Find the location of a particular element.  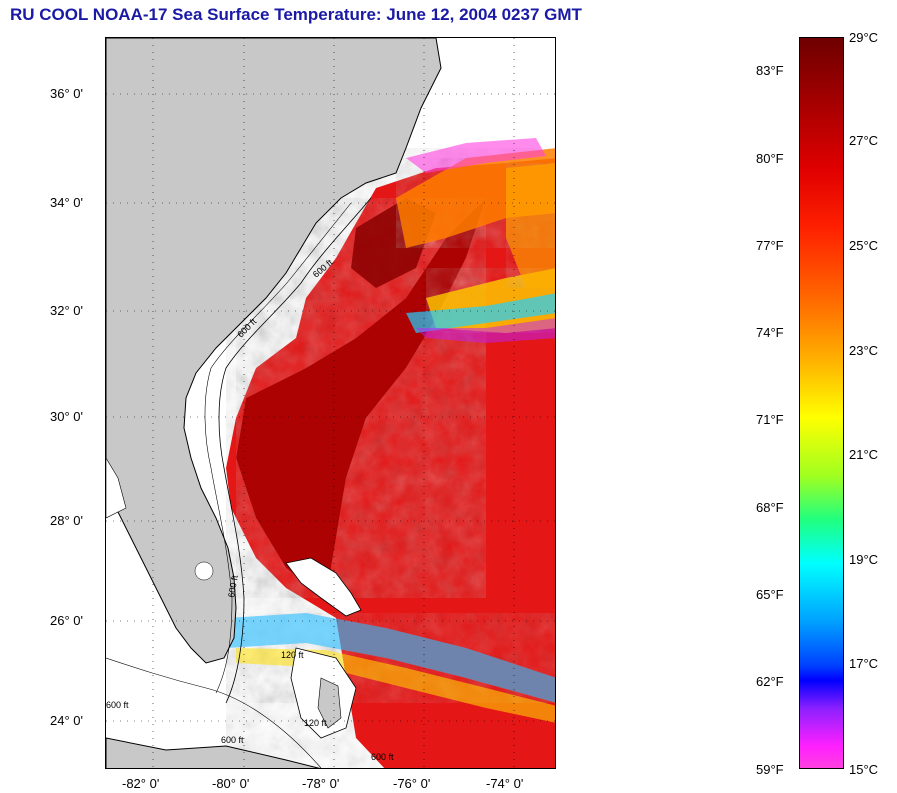

lon-label-76: -76° 0' is located at coordinates (412, 783).